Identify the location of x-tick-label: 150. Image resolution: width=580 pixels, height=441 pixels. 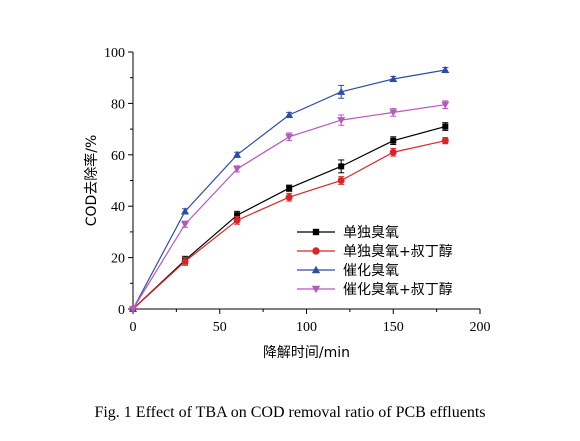
(393, 327).